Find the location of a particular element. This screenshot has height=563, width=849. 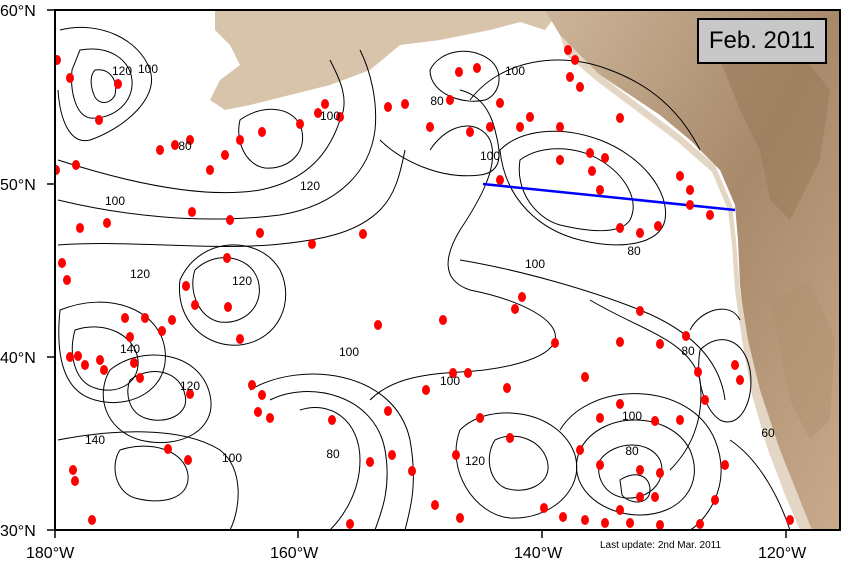

update-note: Last update: 2nd Mar. 2011 is located at coordinates (661, 545).